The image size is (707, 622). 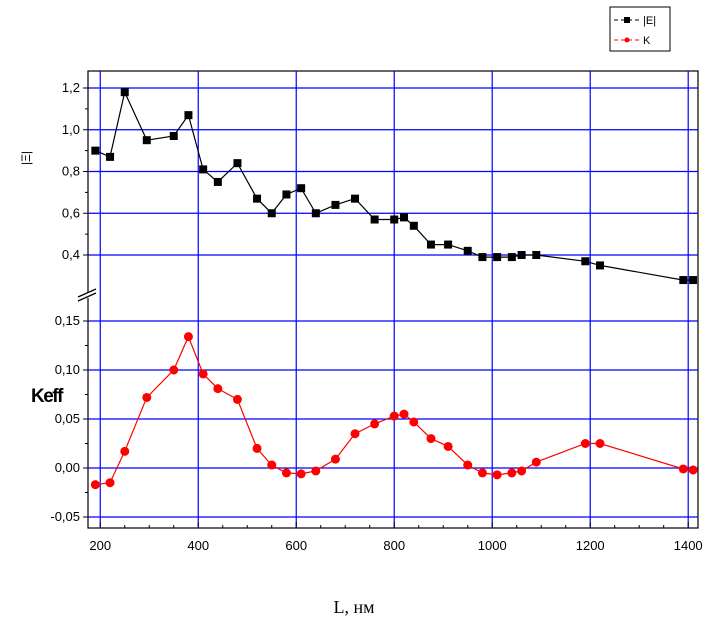 What do you see at coordinates (67, 320) in the screenshot?
I see `y-tick-label: 0,15` at bounding box center [67, 320].